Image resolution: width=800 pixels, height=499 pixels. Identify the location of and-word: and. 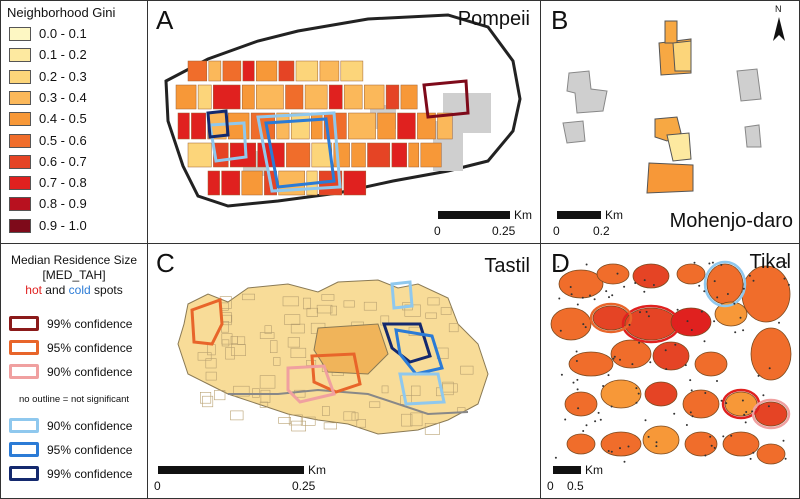
(55, 290).